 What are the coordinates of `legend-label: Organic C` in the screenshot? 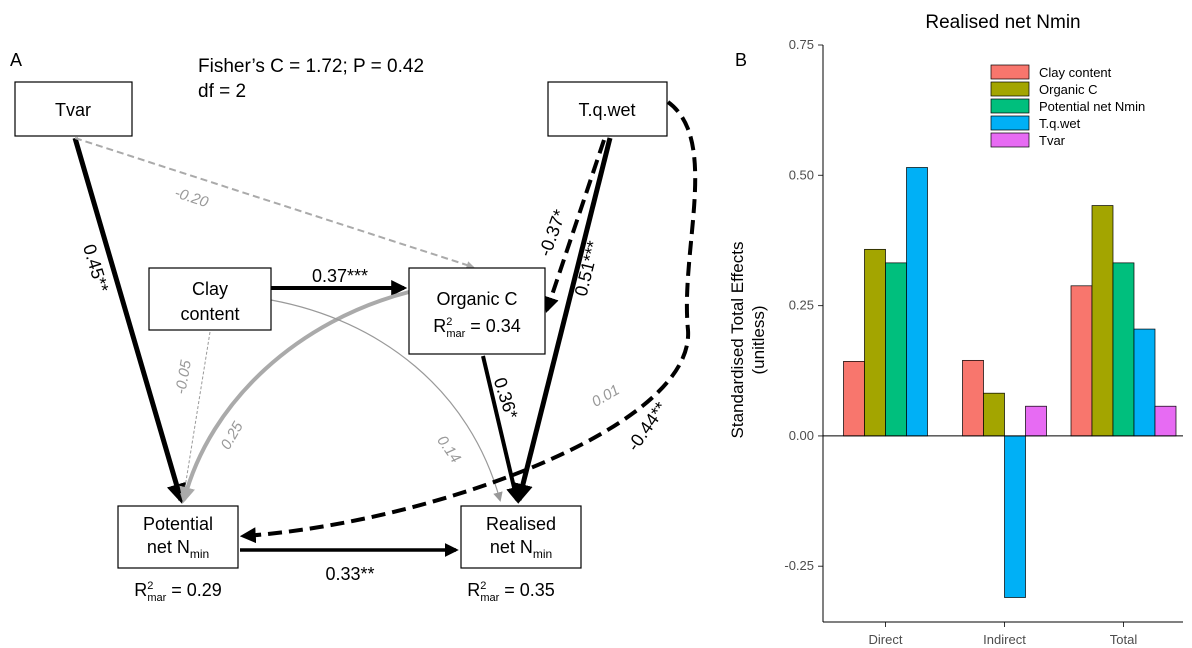 It's located at (1068, 89).